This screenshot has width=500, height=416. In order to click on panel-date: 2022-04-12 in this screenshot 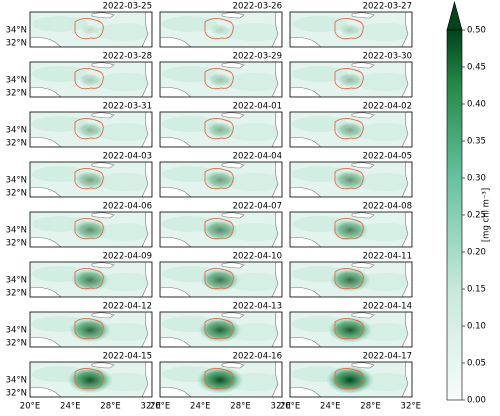, I will do `click(127, 307)`.